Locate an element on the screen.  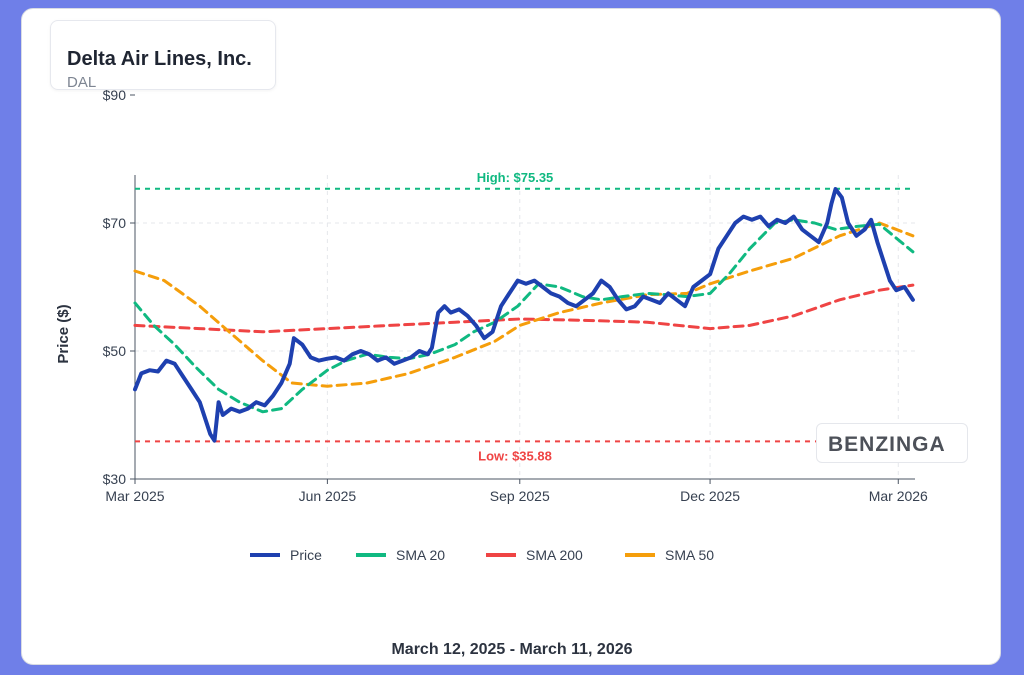
y-axis-label: Price ($) is located at coordinates (63, 333).